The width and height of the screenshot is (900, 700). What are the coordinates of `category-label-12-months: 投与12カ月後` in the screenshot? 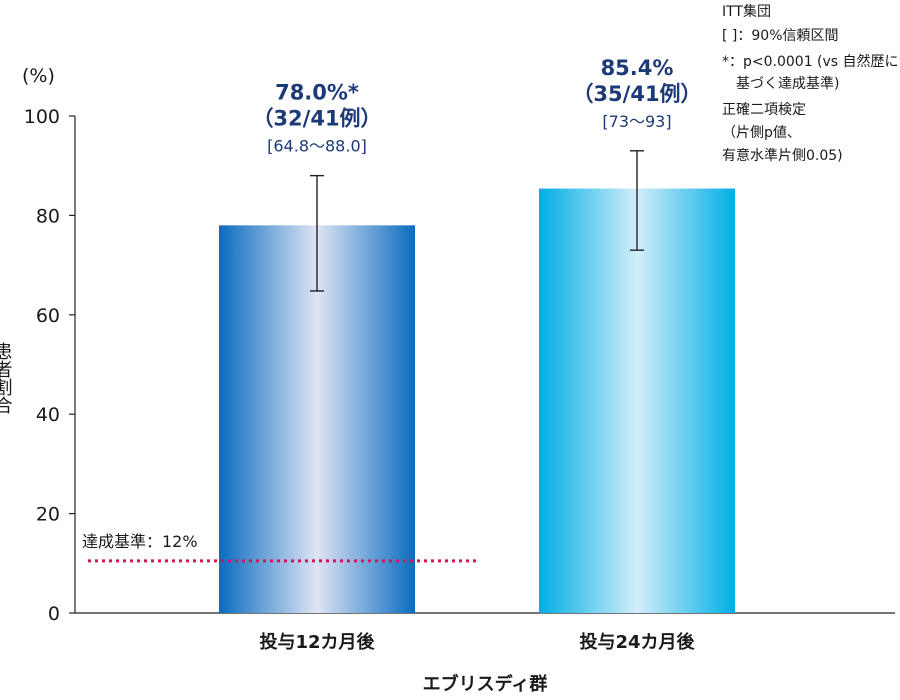 It's located at (317, 642).